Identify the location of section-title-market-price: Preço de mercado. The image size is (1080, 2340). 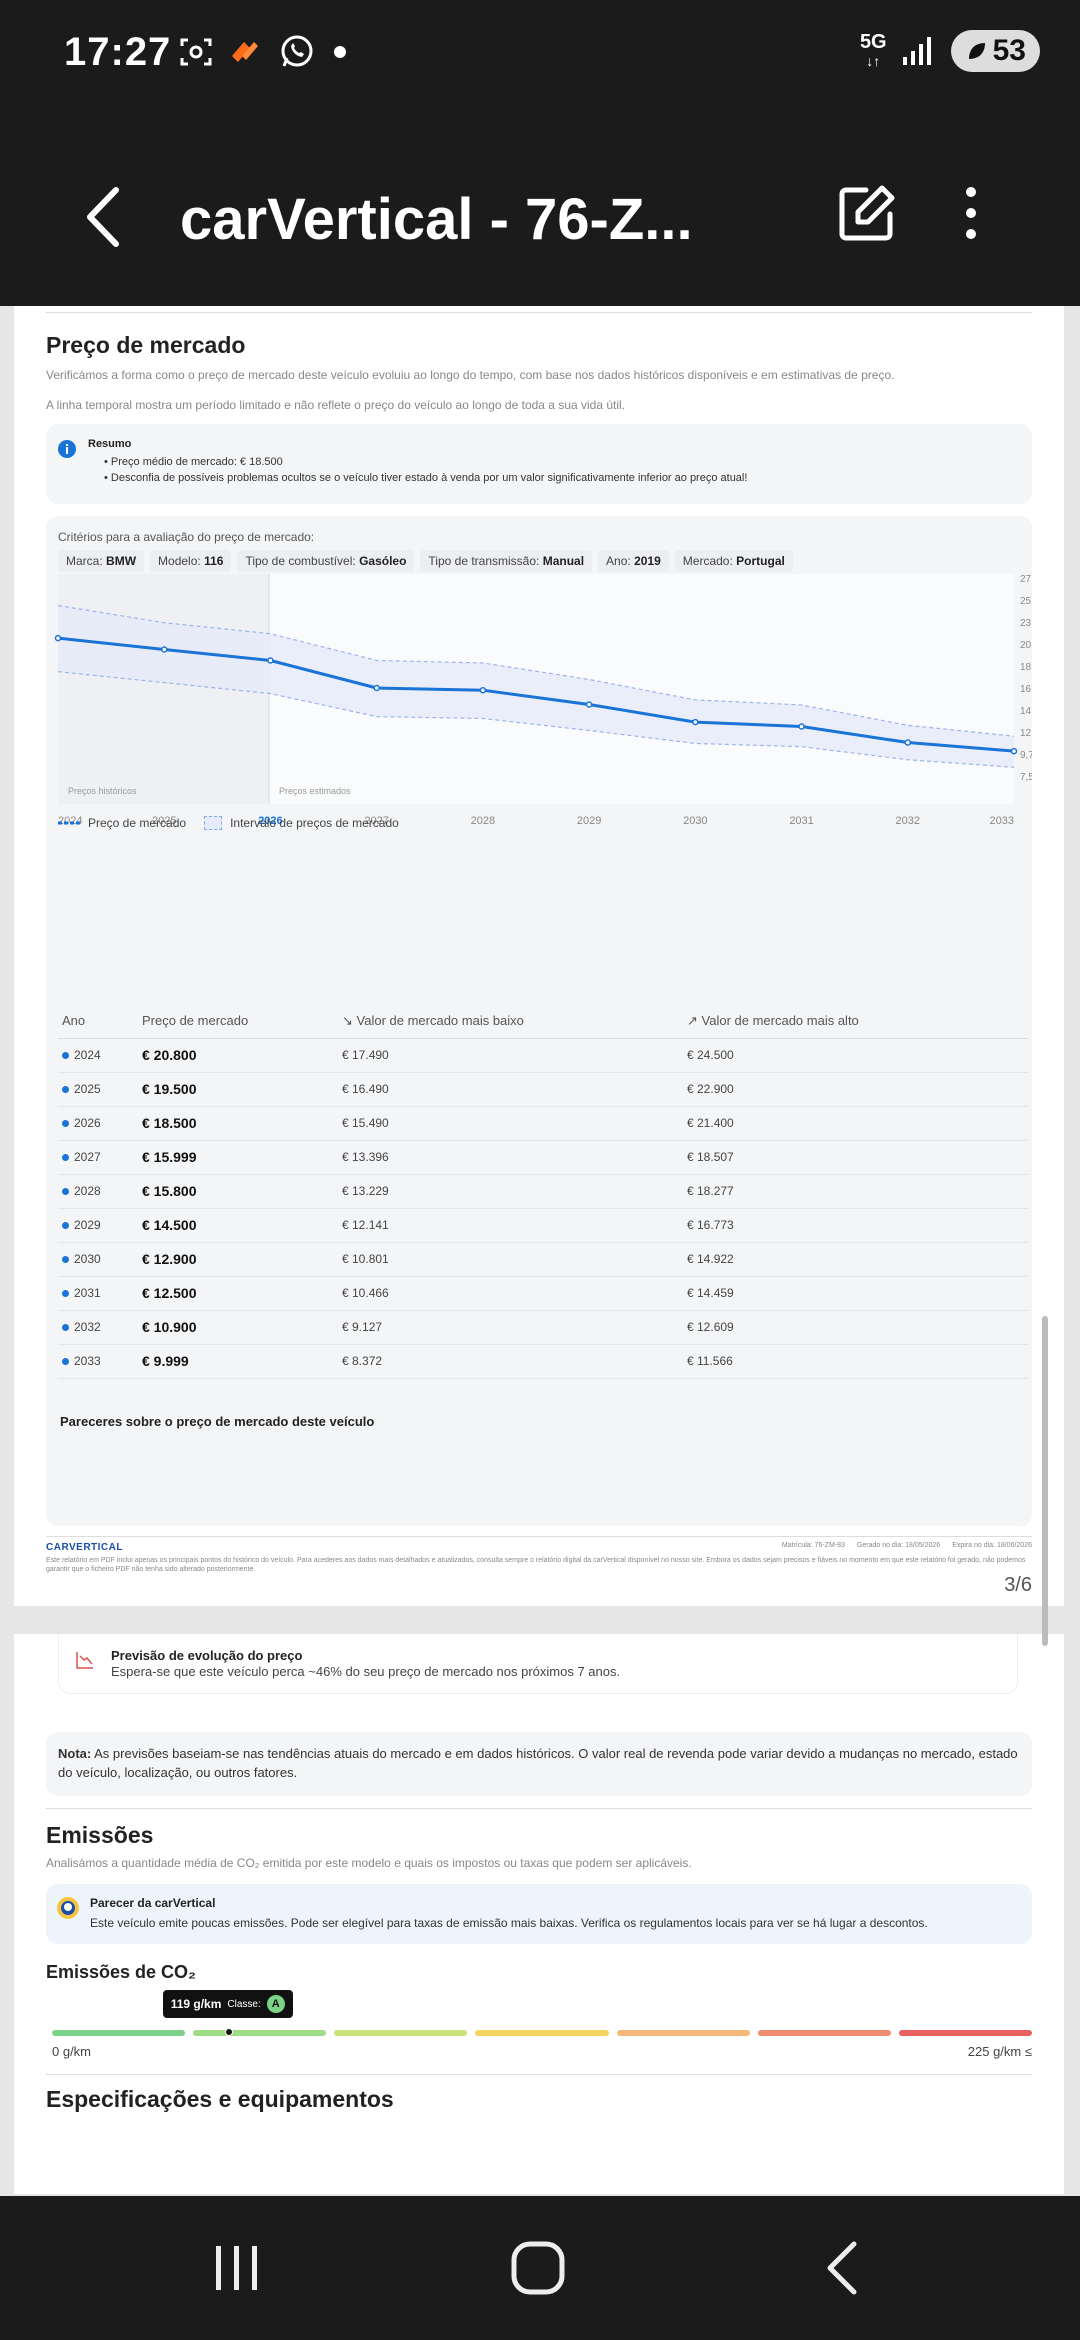
(146, 345).